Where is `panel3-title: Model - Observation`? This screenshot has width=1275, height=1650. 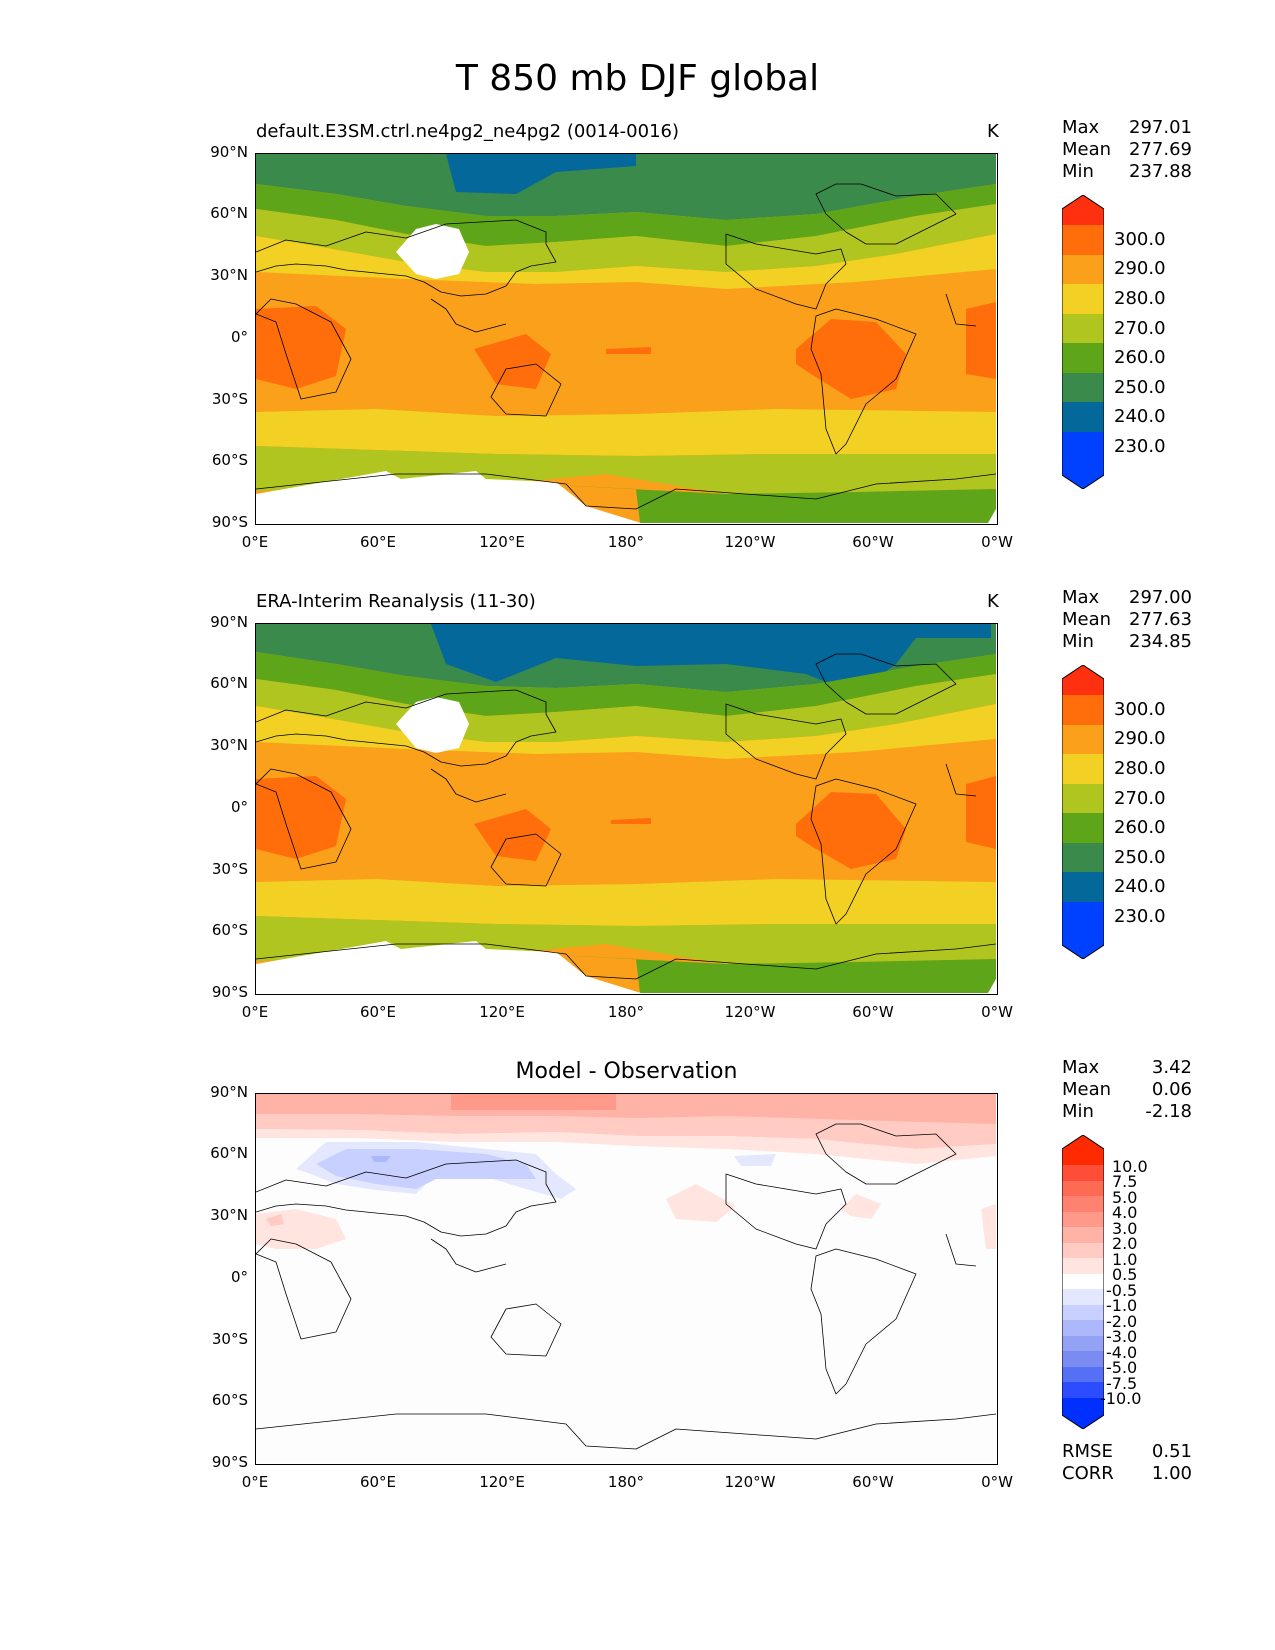 panel3-title: Model - Observation is located at coordinates (626, 1071).